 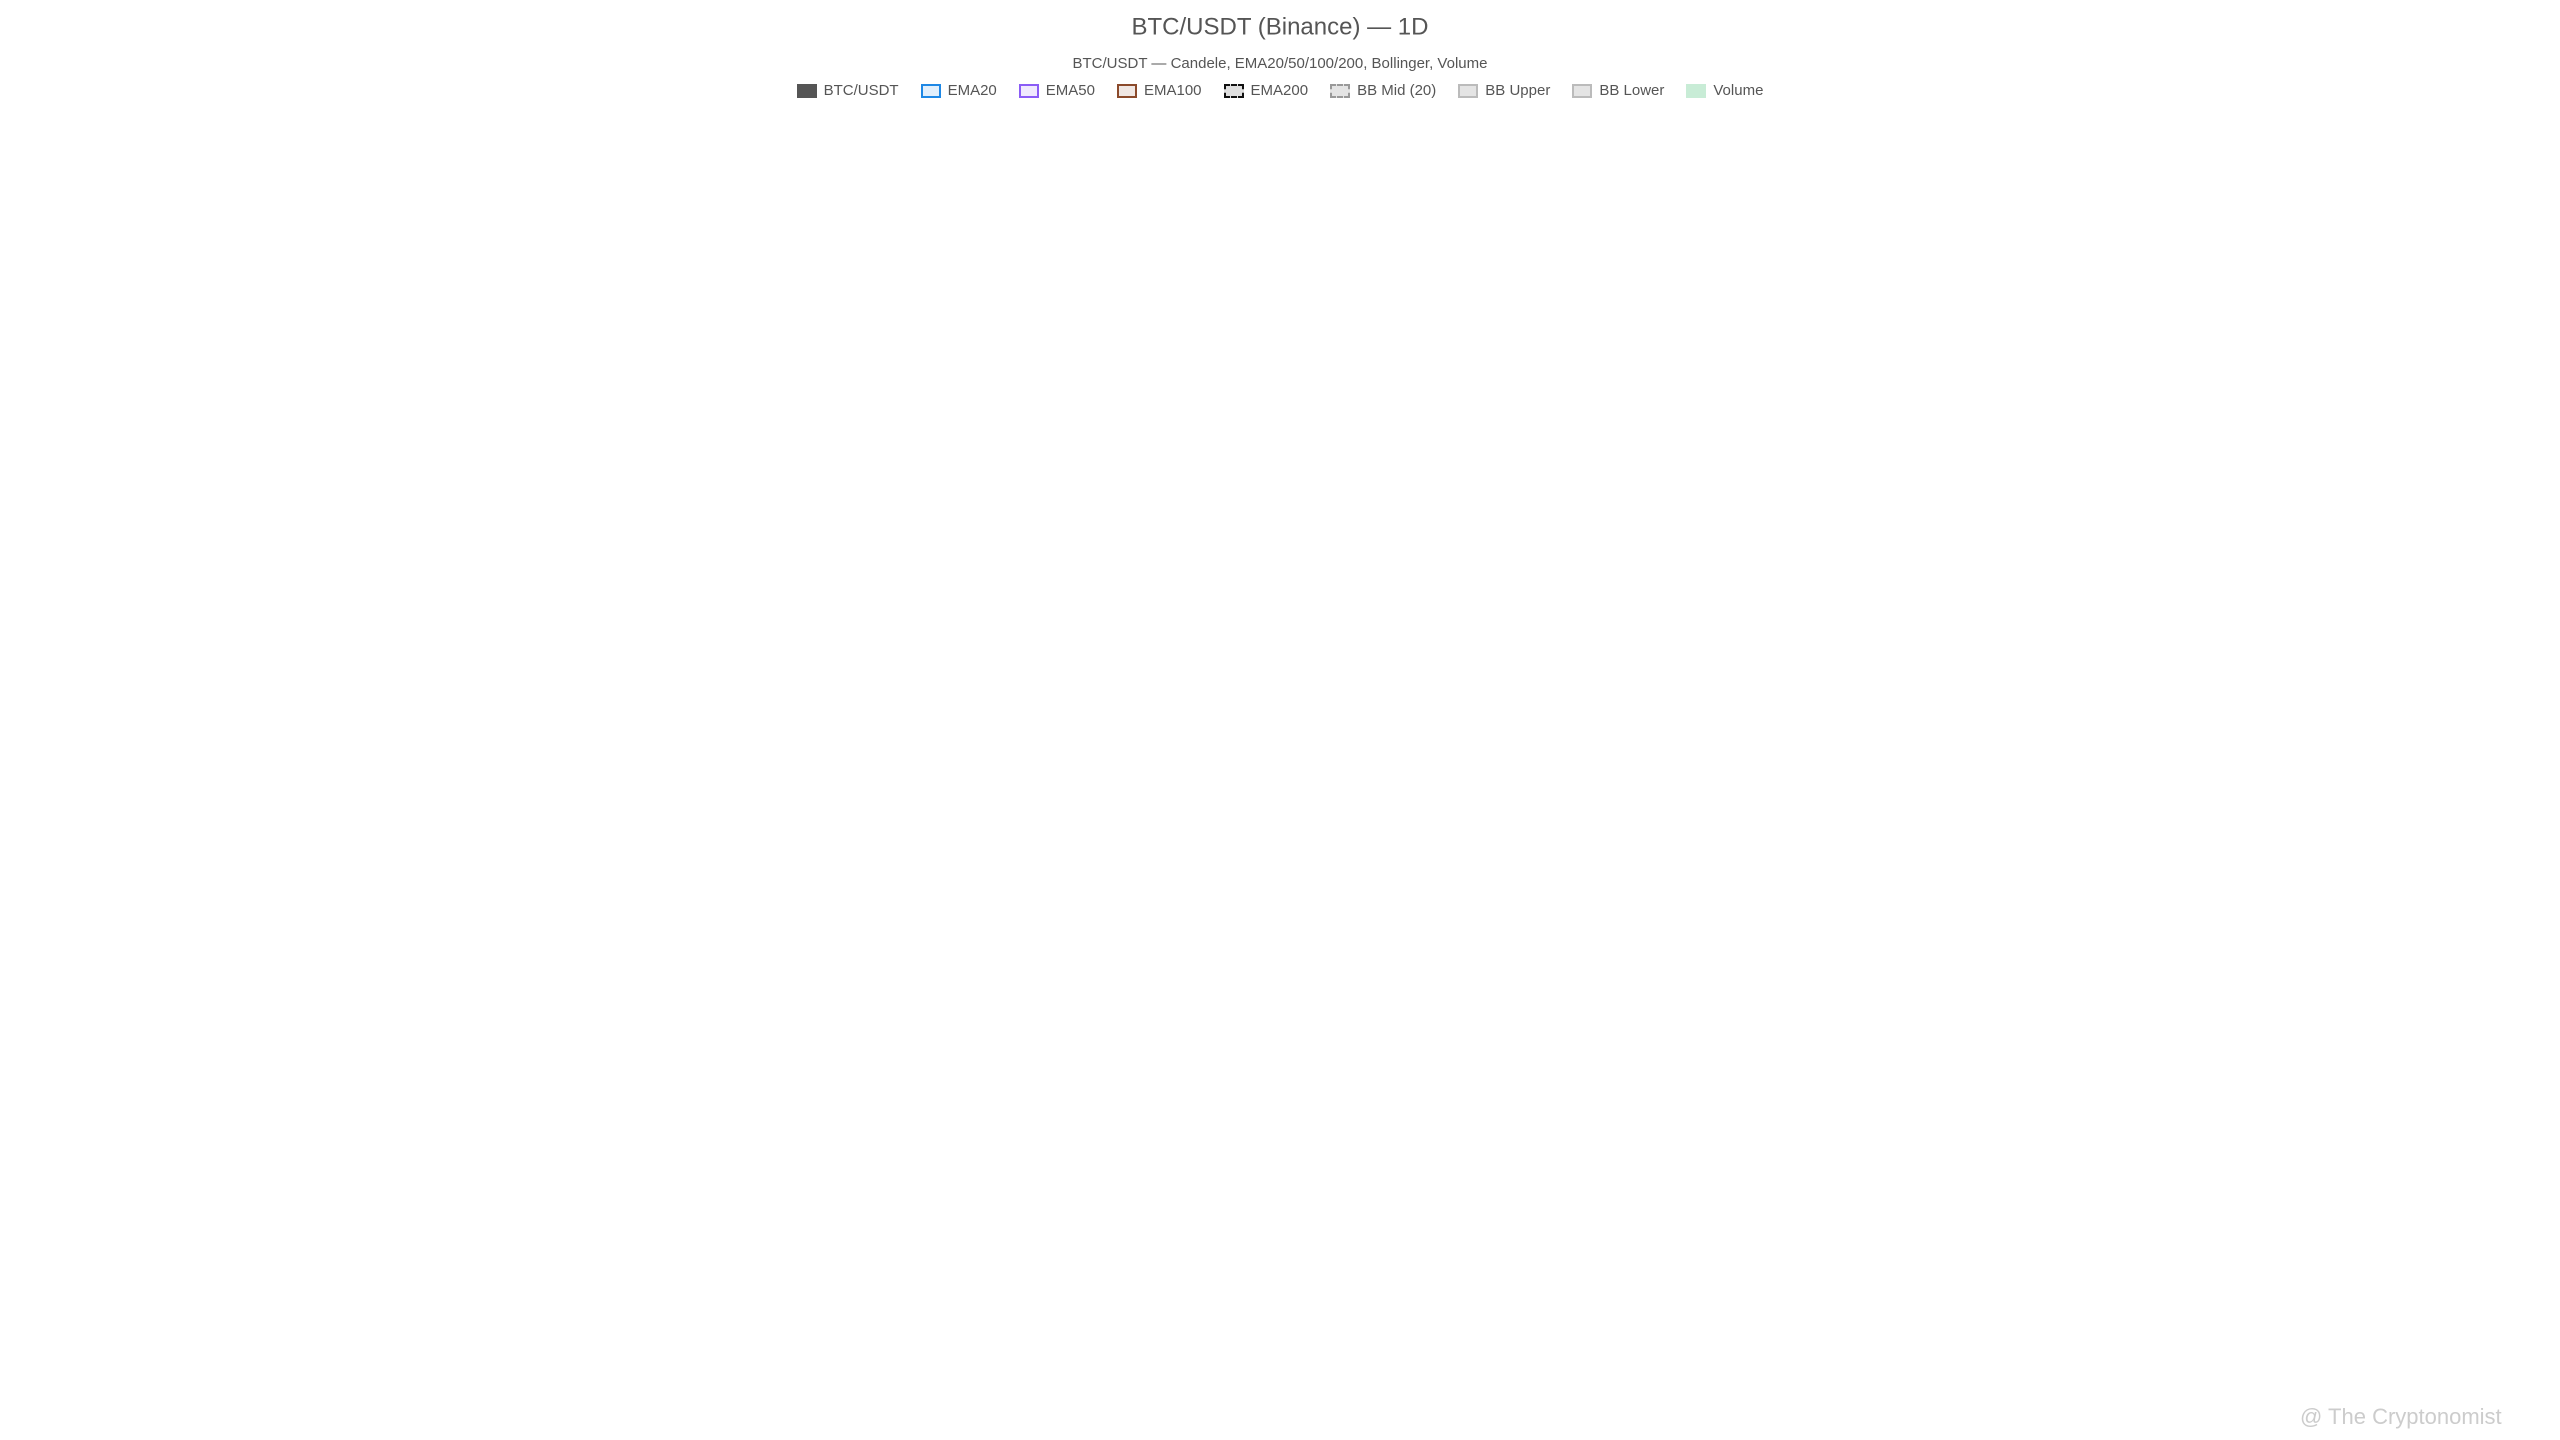 What do you see at coordinates (2401, 1416) in the screenshot?
I see `watermark: @ The Cryptonomist` at bounding box center [2401, 1416].